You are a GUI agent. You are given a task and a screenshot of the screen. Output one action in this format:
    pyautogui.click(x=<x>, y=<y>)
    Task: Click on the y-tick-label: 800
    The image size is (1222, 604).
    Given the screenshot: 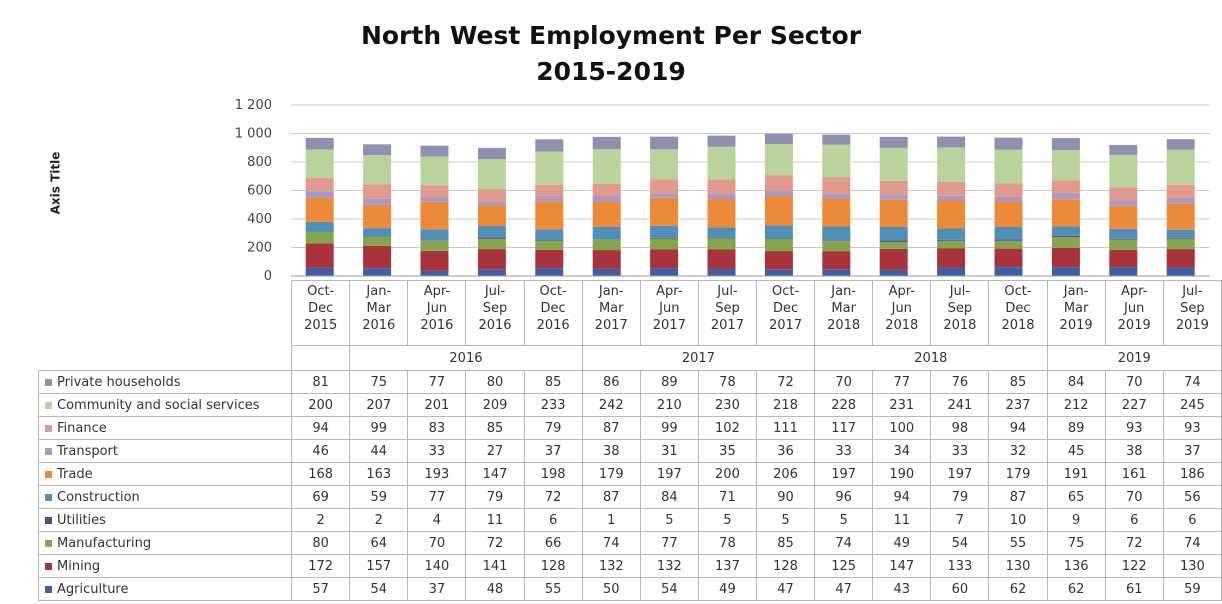 What is the action you would take?
    pyautogui.click(x=259, y=162)
    